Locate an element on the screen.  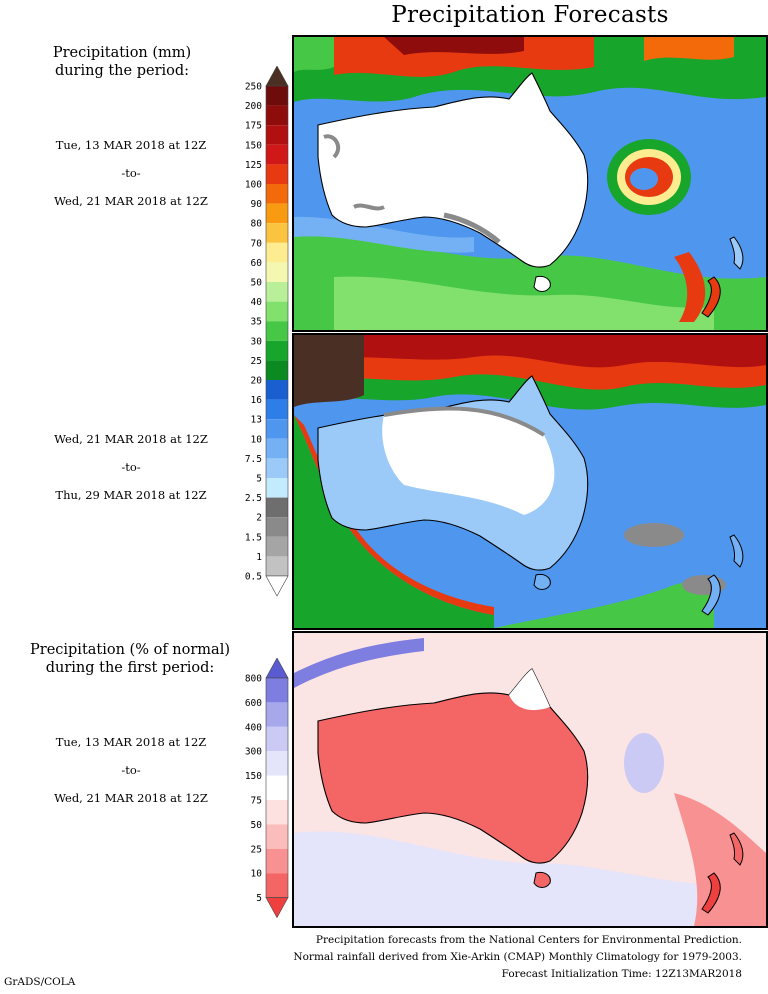
precip-pct-colorbar-tick-label: 150 is located at coordinates (253, 776).